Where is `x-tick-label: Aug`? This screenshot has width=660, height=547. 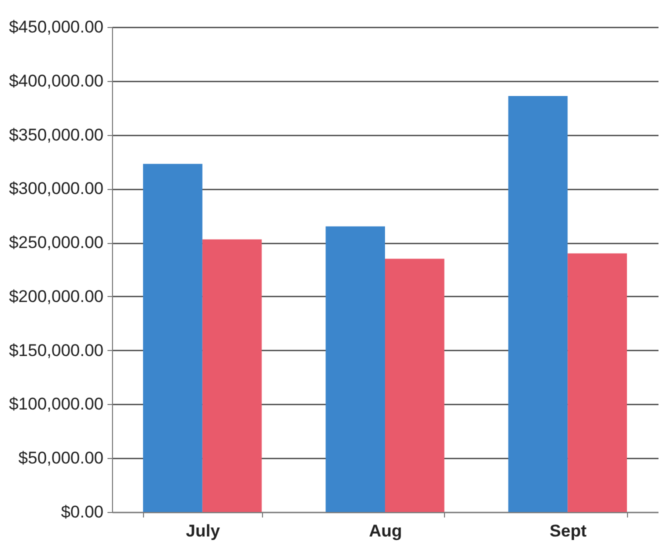
x-tick-label: Aug is located at coordinates (385, 531).